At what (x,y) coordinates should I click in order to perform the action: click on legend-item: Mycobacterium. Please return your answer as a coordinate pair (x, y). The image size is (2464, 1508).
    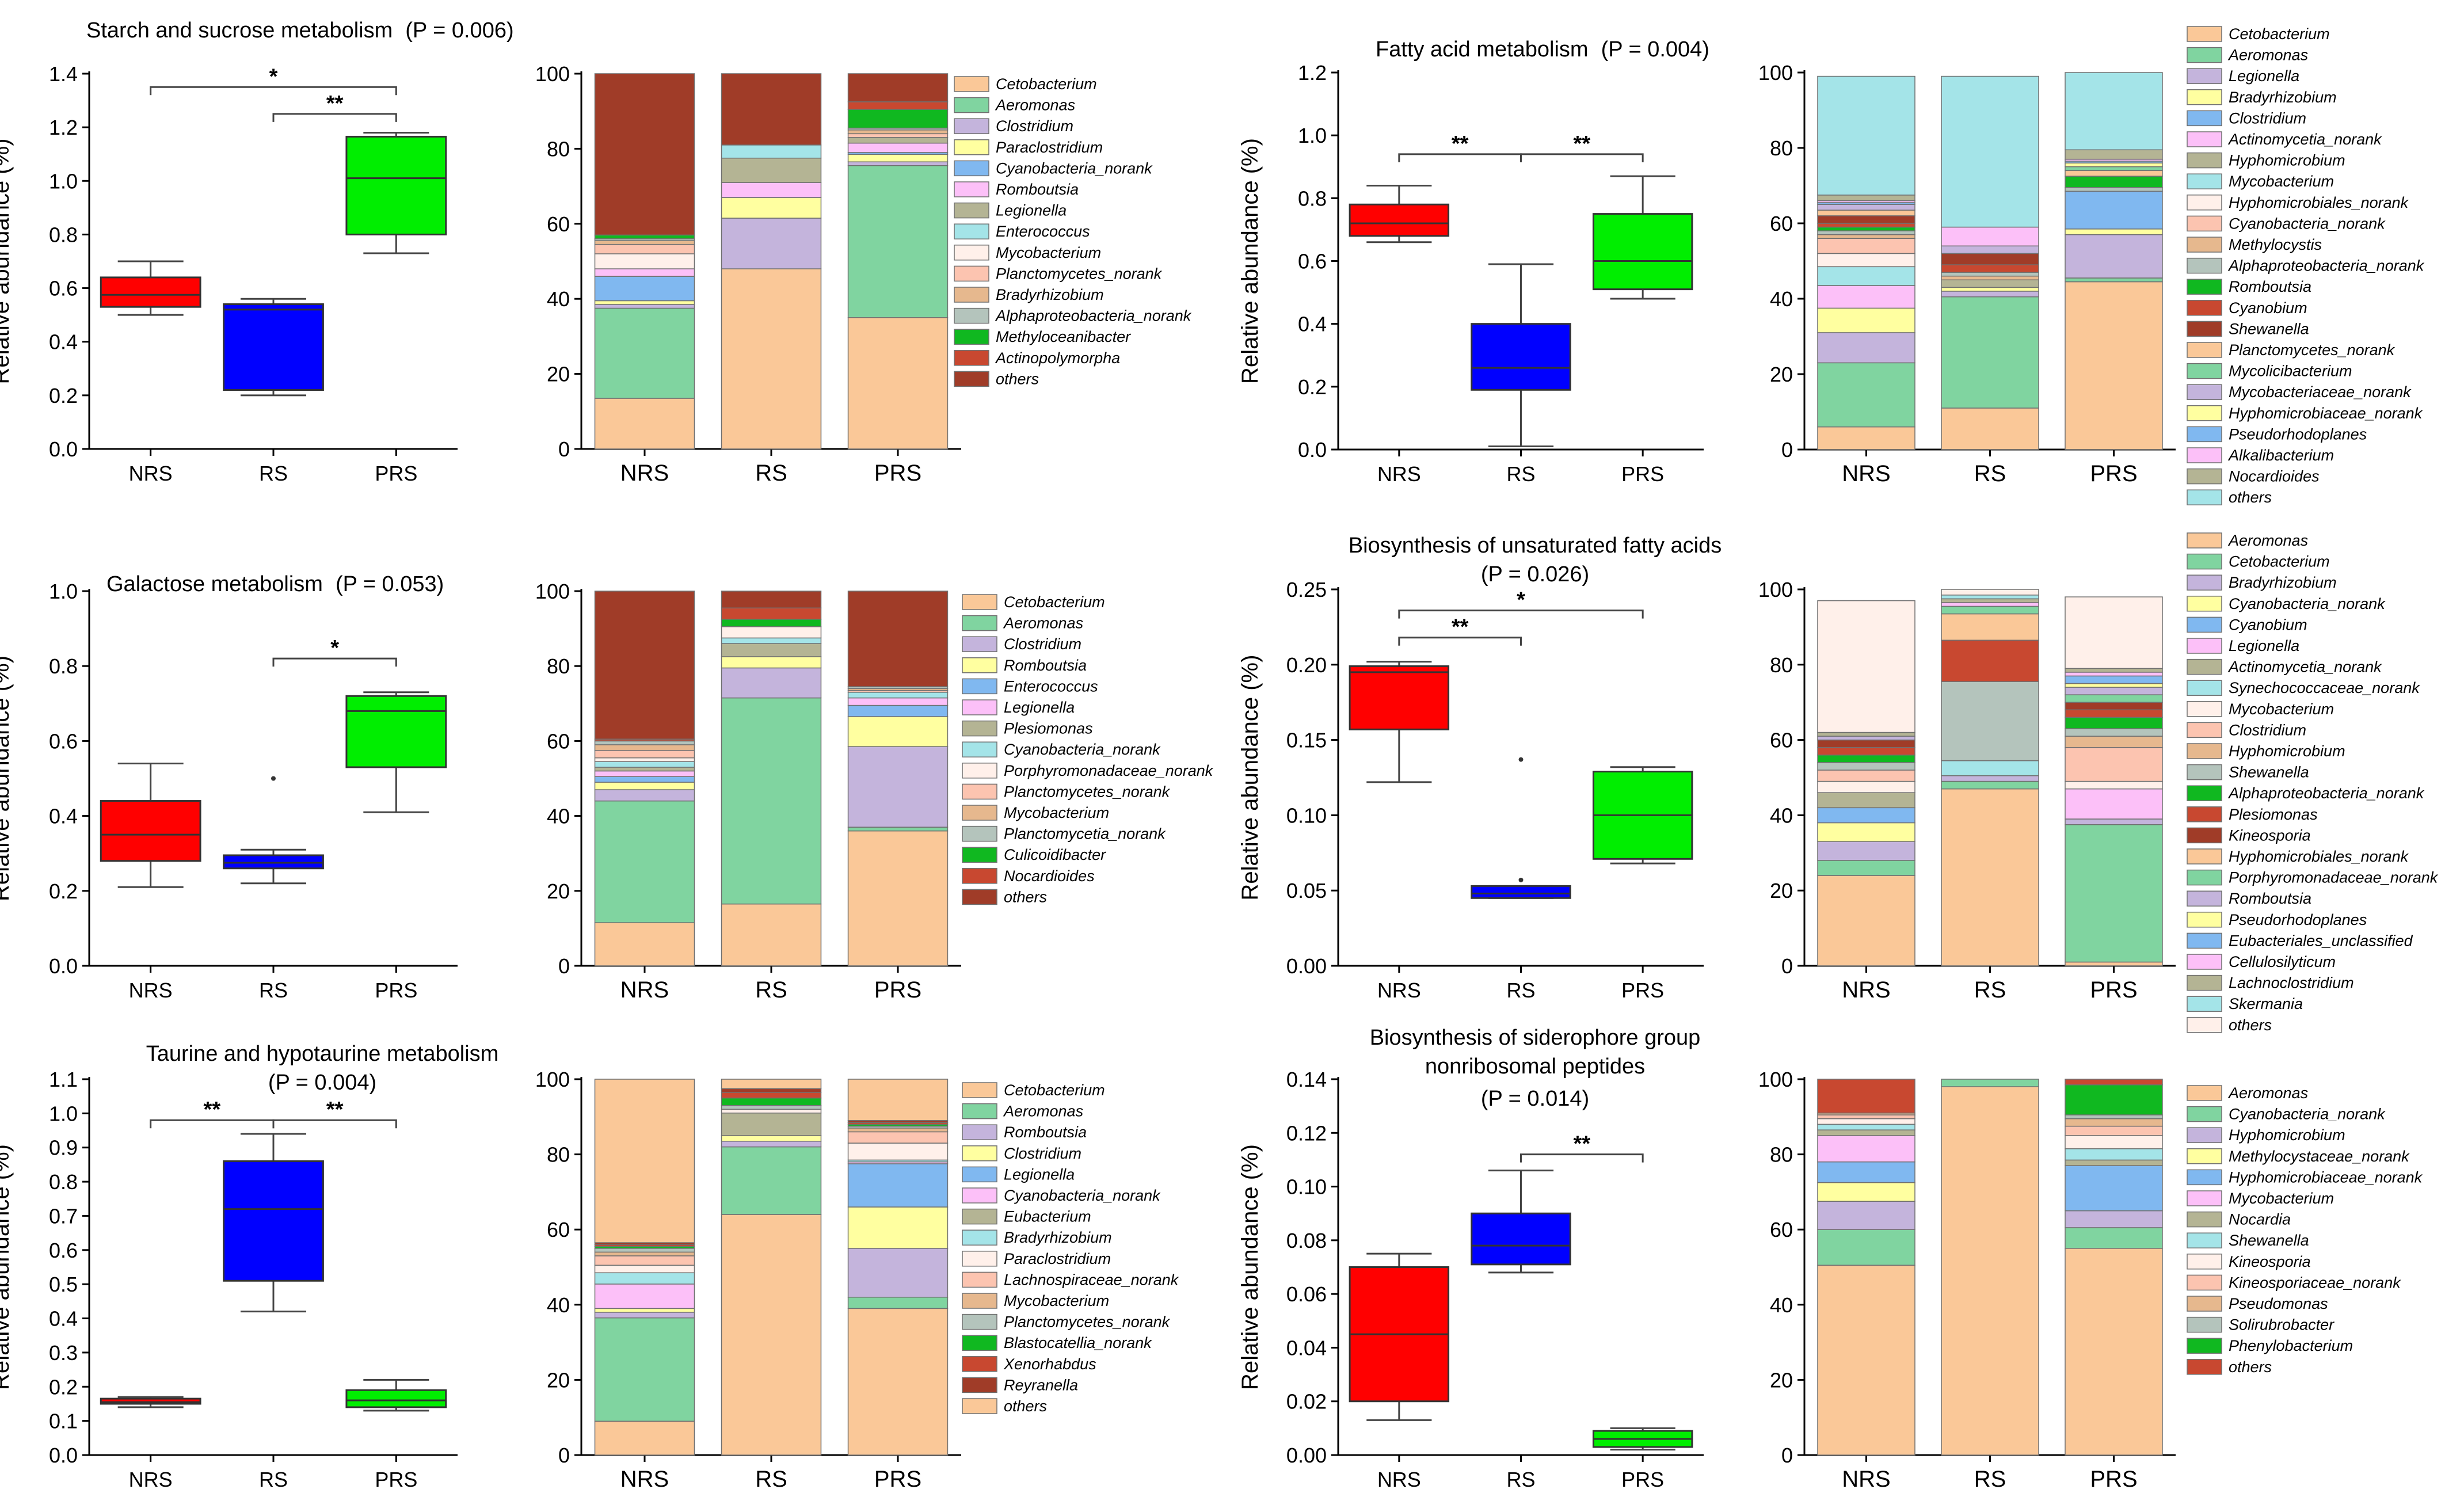
    Looking at the image, I should click on (1027, 252).